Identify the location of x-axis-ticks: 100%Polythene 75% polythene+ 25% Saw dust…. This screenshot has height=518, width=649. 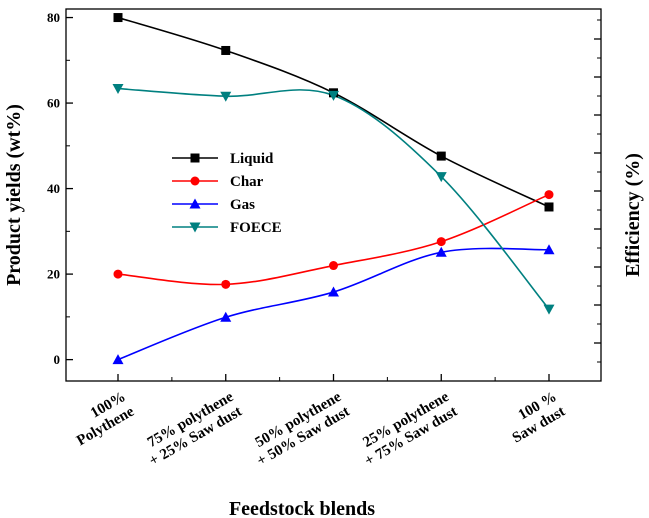
(321, 422).